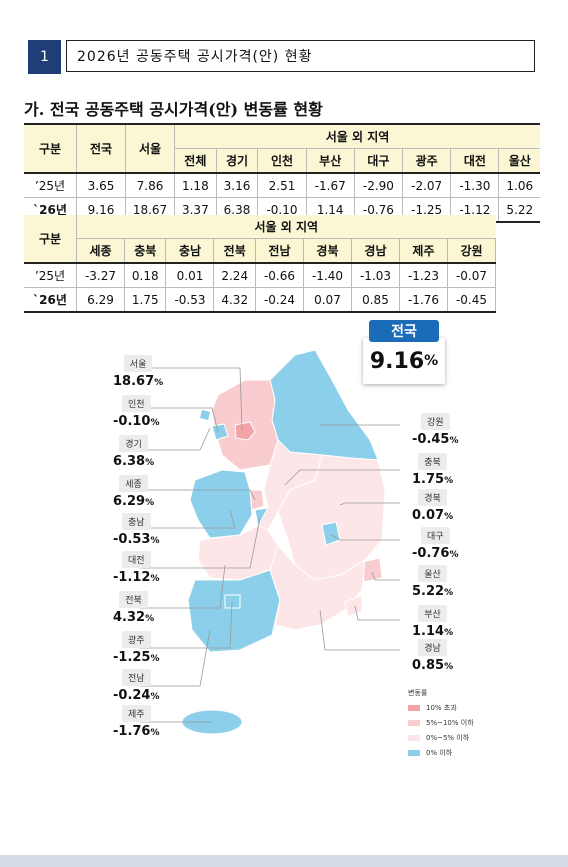 This screenshot has width=568, height=867. I want to click on callout-value-wrap: 6.38%, so click(133, 461).